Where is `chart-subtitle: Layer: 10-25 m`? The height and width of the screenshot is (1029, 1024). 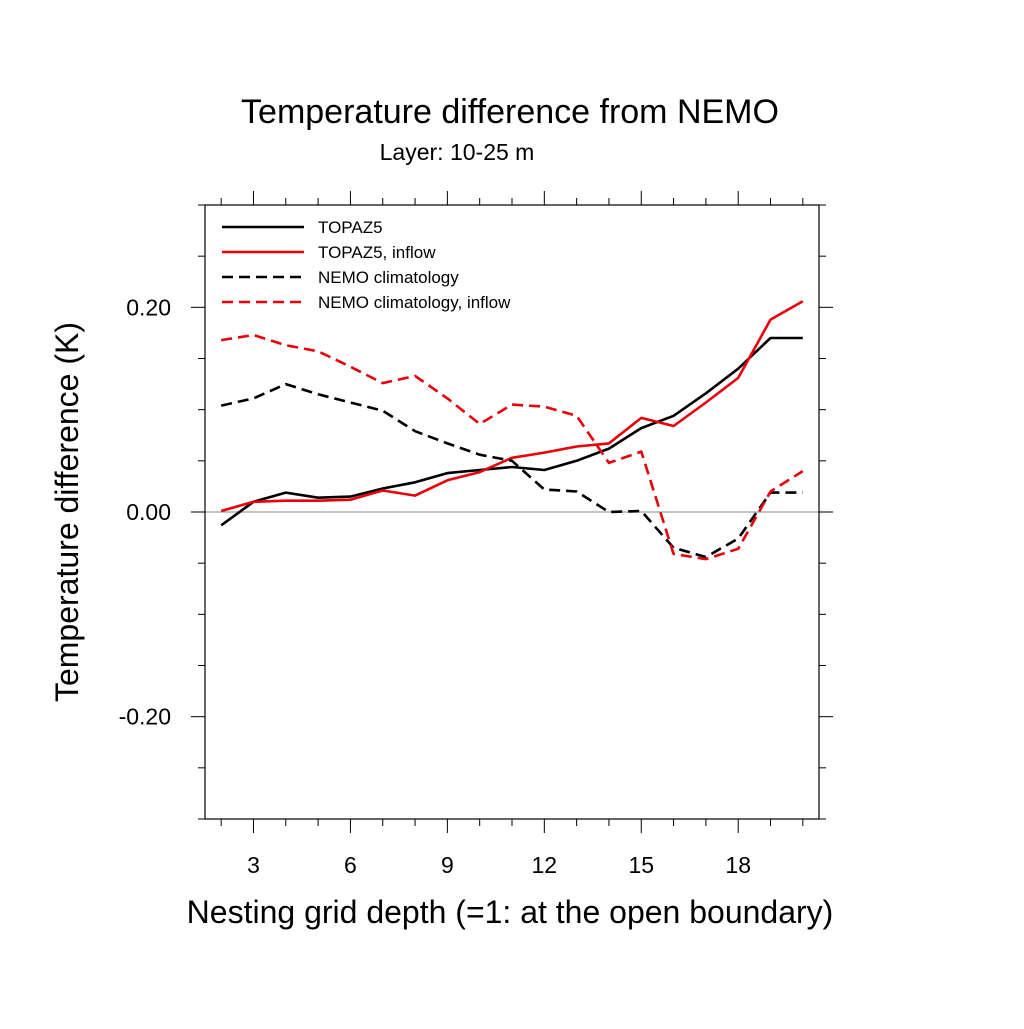 chart-subtitle: Layer: 10-25 m is located at coordinates (457, 152).